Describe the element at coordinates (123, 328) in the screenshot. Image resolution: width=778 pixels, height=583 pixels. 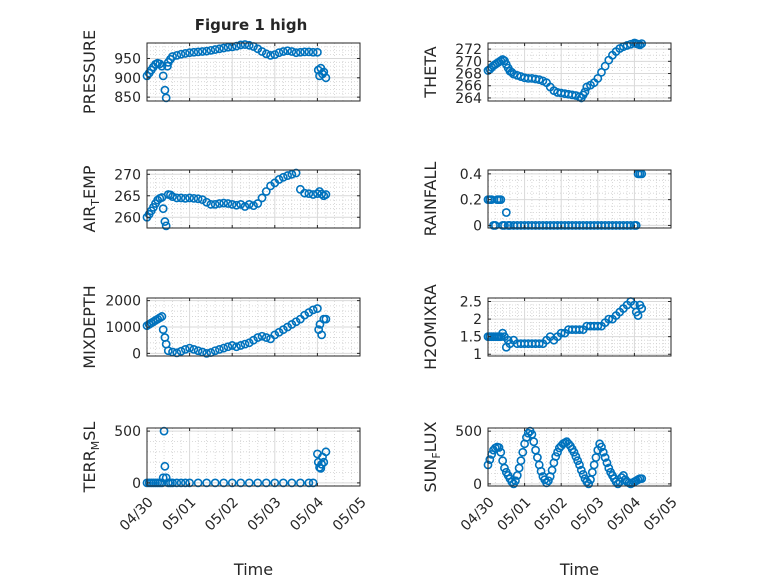
I see `y-tick-label: 1000` at that location.